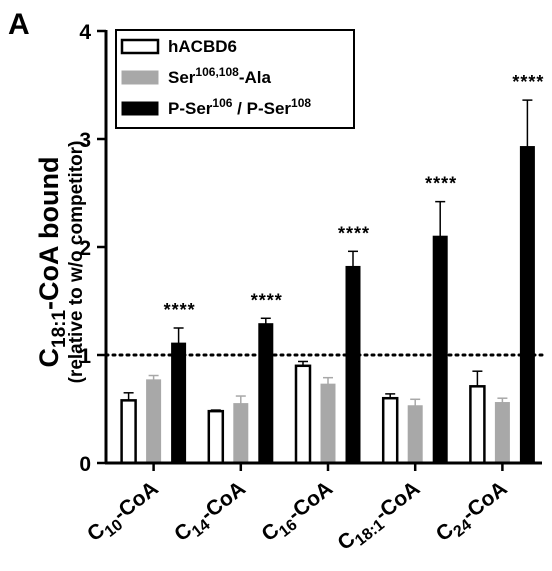  I want to click on legend-label: P-Ser106 / P-Ser108, so click(239, 107).